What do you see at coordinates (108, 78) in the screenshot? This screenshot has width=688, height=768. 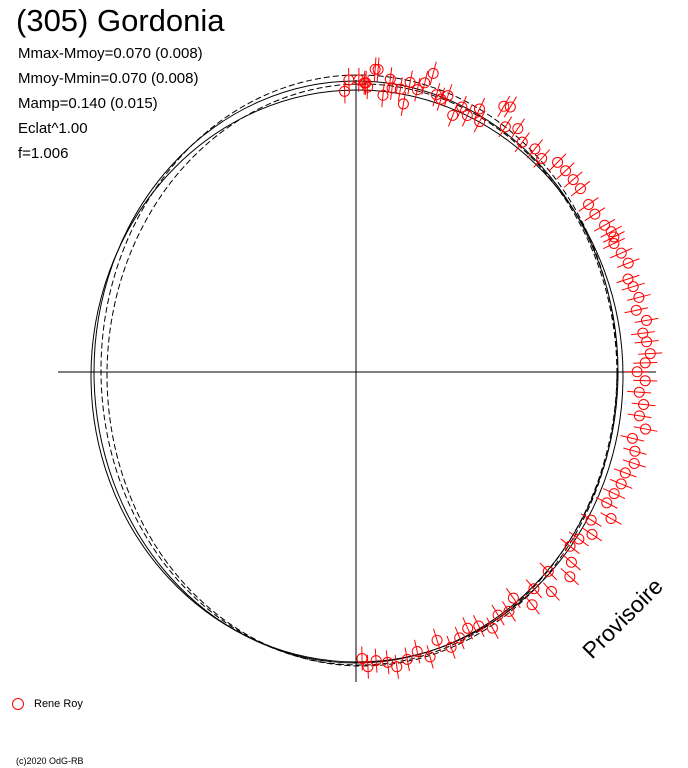 I see `stat-mmoy-mmin: Mmoy-Mmin=0.070 (0.008)` at bounding box center [108, 78].